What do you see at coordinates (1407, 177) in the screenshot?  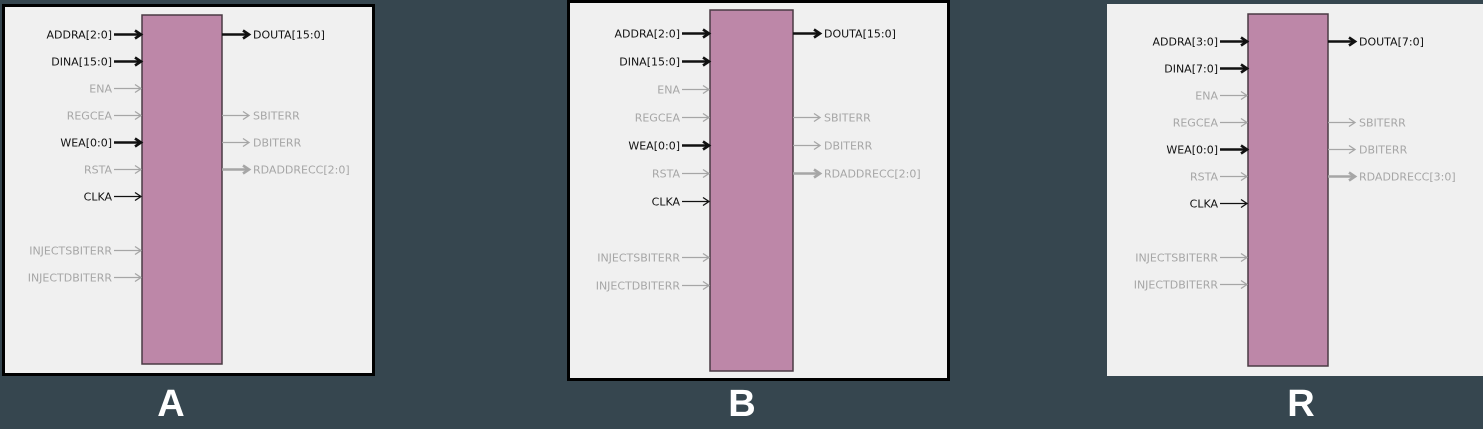 I see `output-label: RDADDRECC[3:0]` at bounding box center [1407, 177].